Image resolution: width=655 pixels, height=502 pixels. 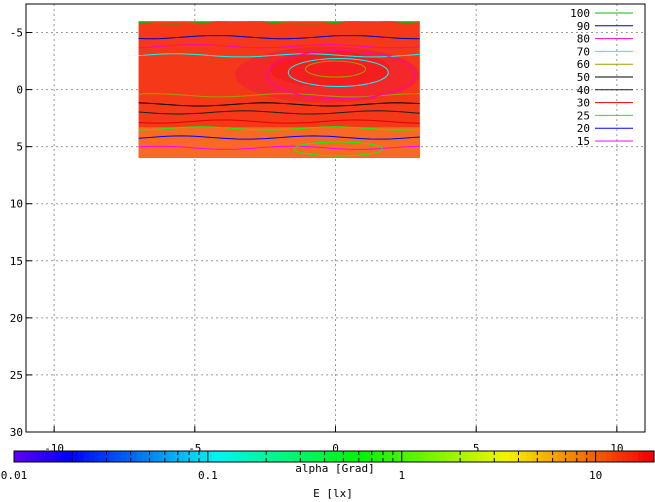 What do you see at coordinates (580, 13) in the screenshot?
I see `legend-label: 100` at bounding box center [580, 13].